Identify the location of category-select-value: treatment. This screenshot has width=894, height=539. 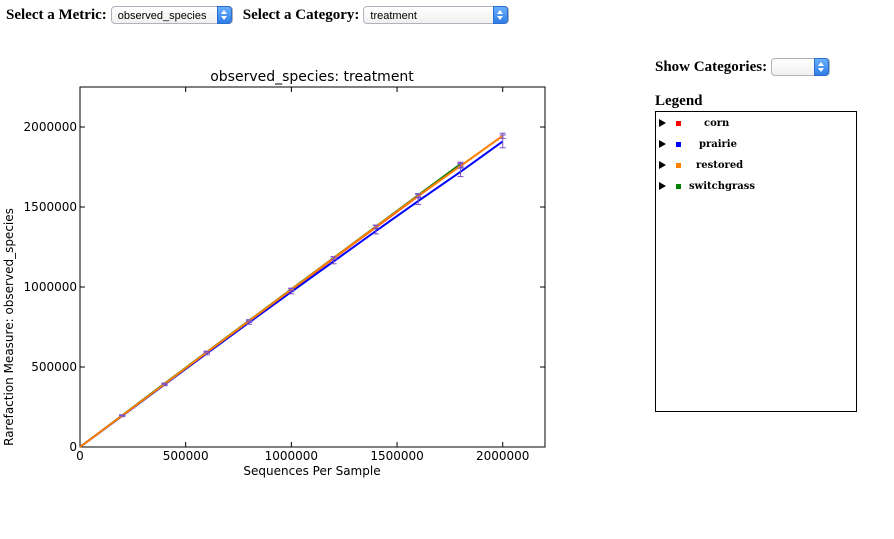
(393, 16).